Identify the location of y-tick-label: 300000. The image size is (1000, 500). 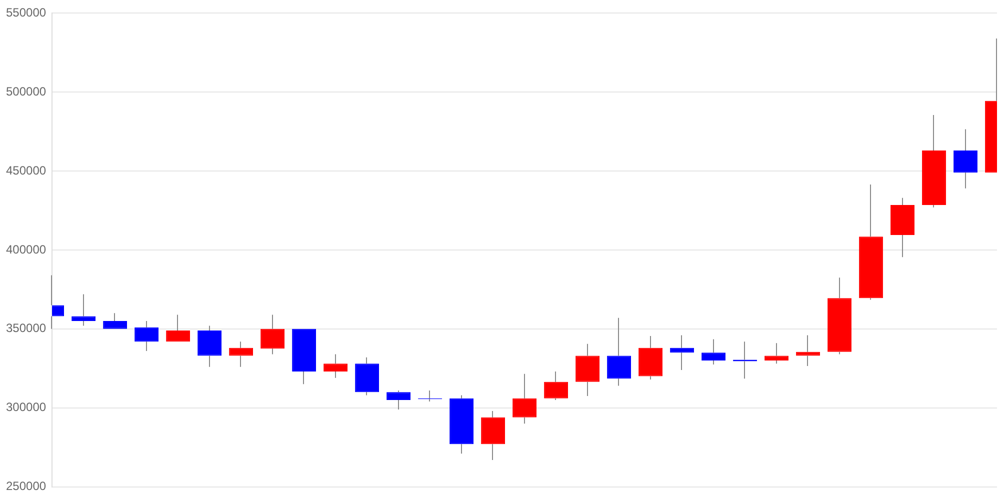
(26, 407).